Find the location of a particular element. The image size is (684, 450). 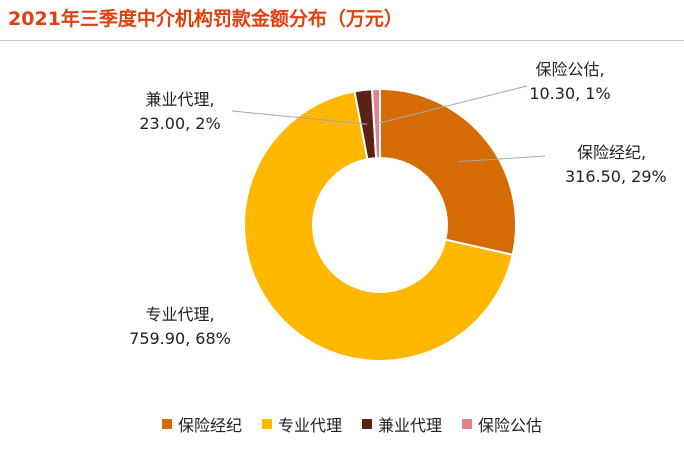

legend-label: 专业代理 is located at coordinates (310, 425).